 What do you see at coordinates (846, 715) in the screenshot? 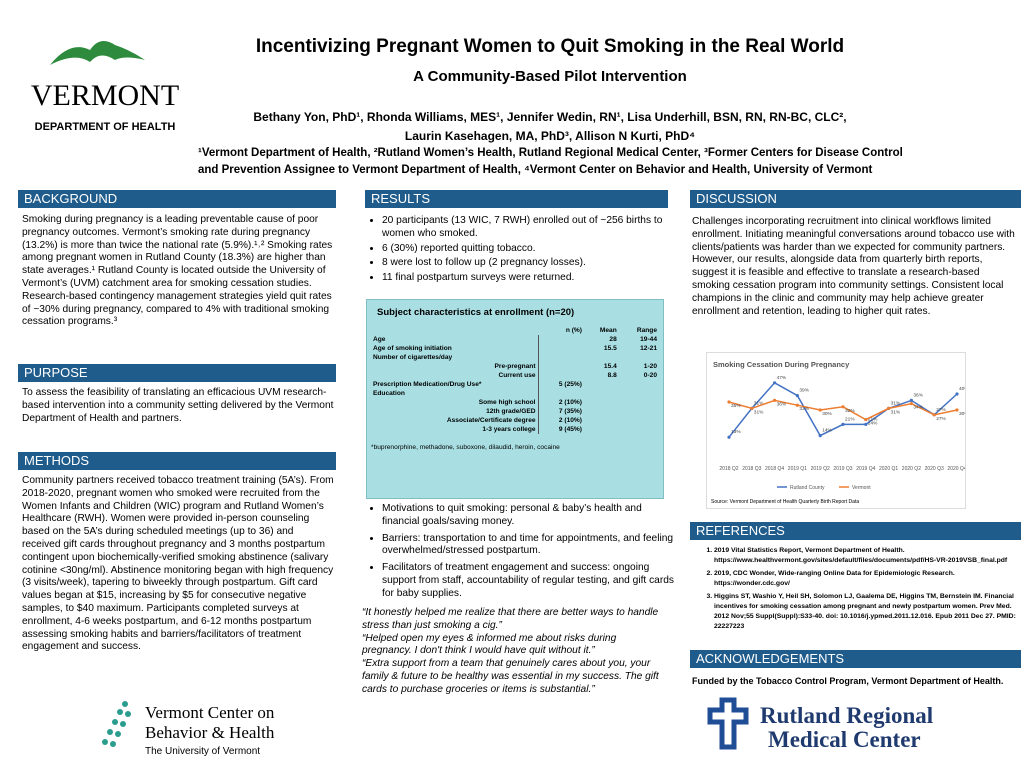
I see `logo-text: Rutland Regional` at bounding box center [846, 715].